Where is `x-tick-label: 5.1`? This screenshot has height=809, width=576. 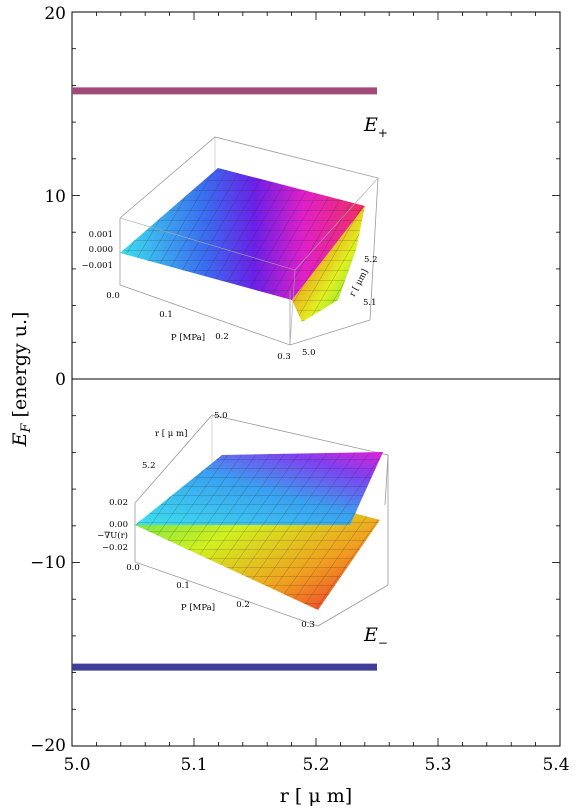 x-tick-label: 5.1 is located at coordinates (193, 765).